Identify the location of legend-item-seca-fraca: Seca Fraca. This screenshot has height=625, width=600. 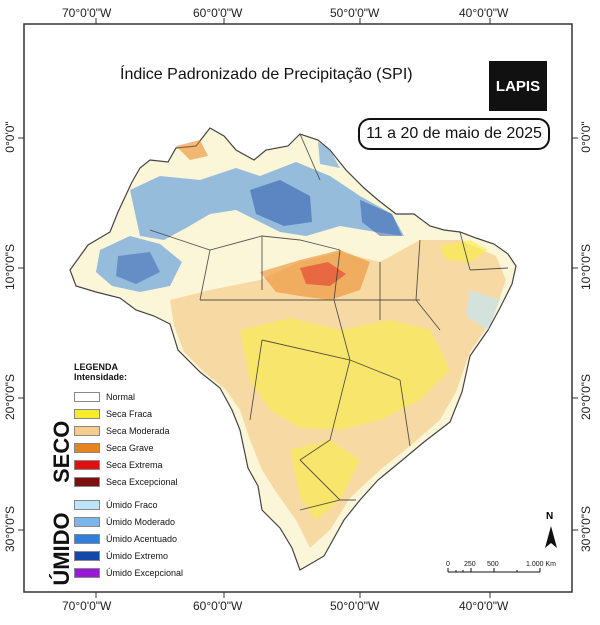
(113, 414).